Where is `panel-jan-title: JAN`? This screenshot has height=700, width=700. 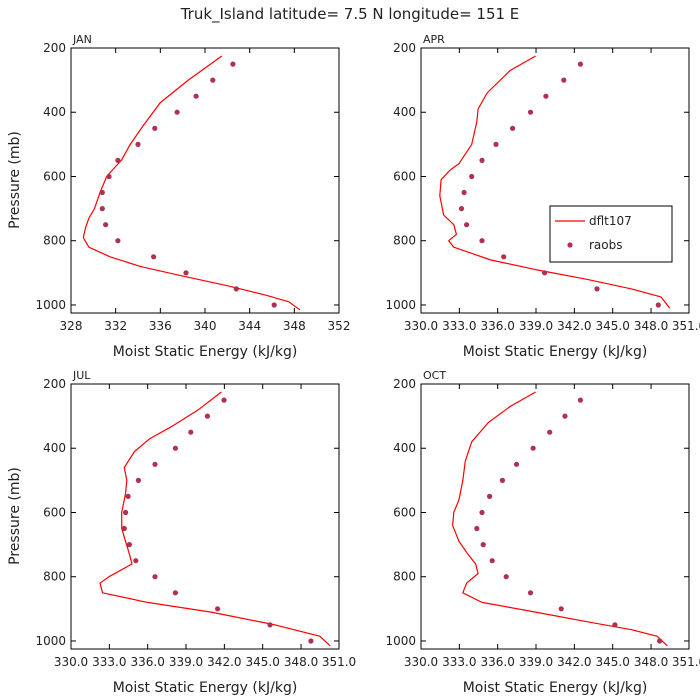 panel-jan-title: JAN is located at coordinates (82, 39).